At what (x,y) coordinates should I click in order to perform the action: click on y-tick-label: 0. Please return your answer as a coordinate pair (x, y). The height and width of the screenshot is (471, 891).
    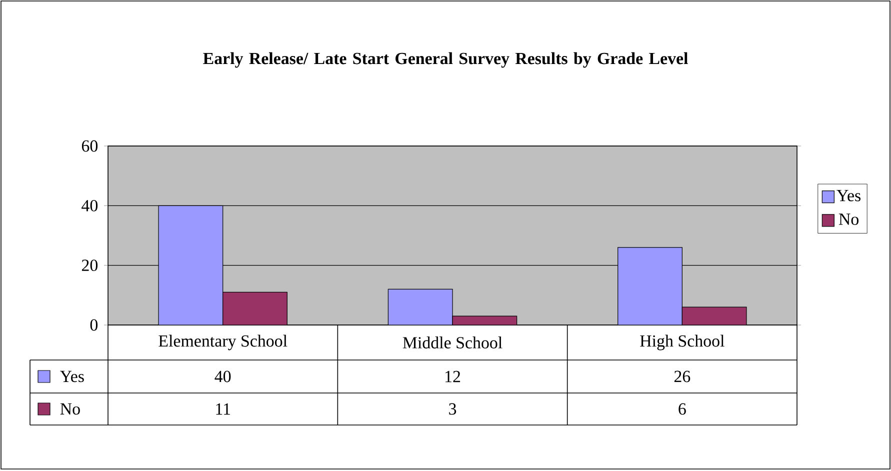
    Looking at the image, I should click on (94, 325).